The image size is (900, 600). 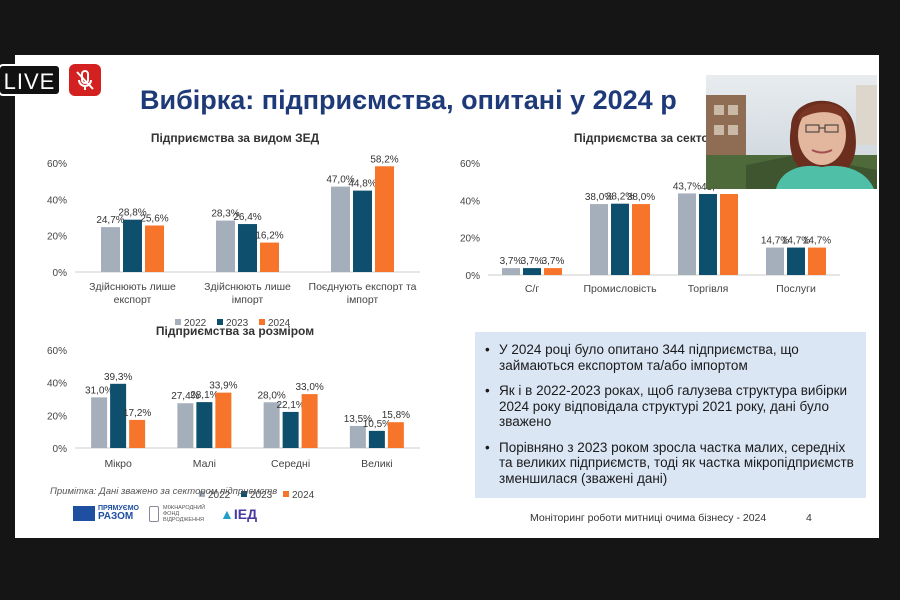 What do you see at coordinates (185, 396) in the screenshot?
I see `data-label: 27,4%` at bounding box center [185, 396].